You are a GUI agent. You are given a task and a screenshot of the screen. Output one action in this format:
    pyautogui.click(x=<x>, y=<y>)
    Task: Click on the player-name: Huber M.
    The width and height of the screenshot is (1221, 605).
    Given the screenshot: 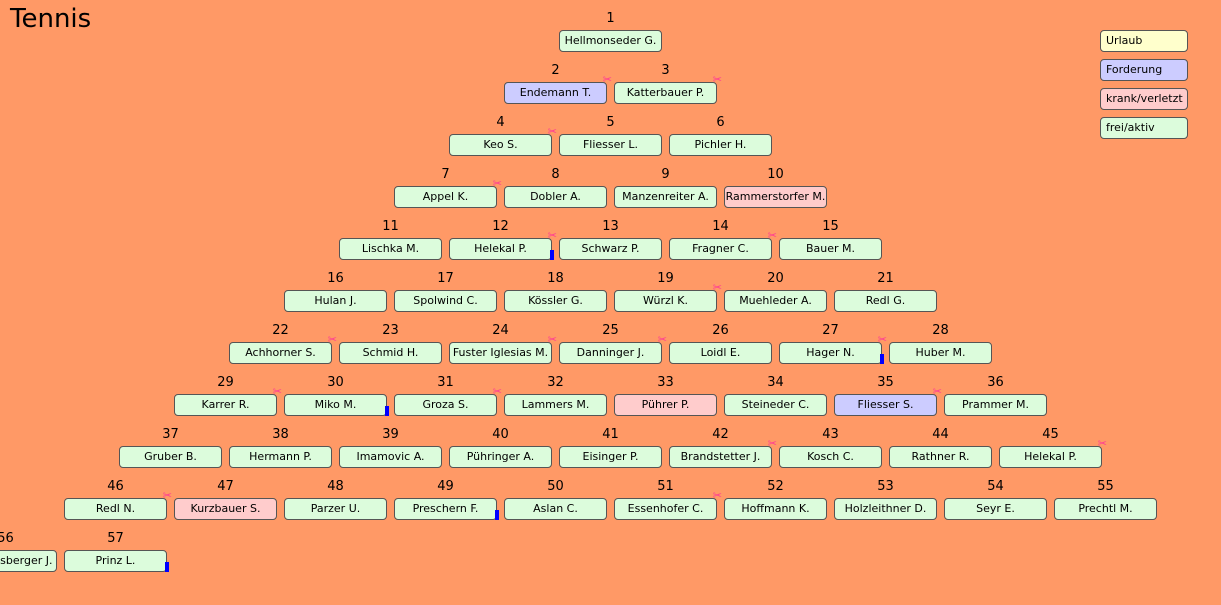 What is the action you would take?
    pyautogui.click(x=940, y=352)
    